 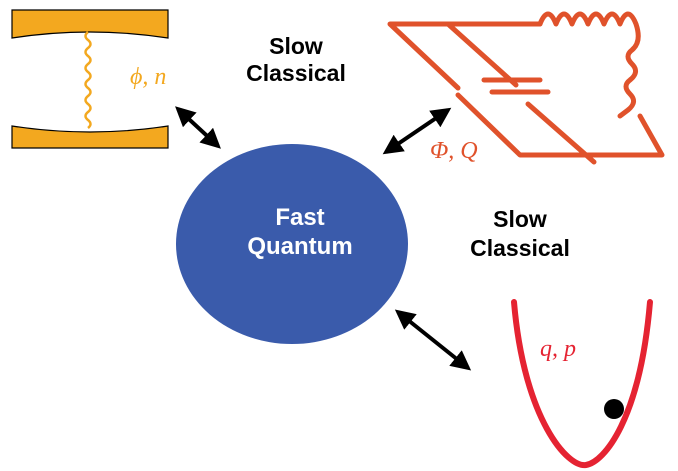 I want to click on oscillator-variables-label: q, p, so click(x=558, y=349).